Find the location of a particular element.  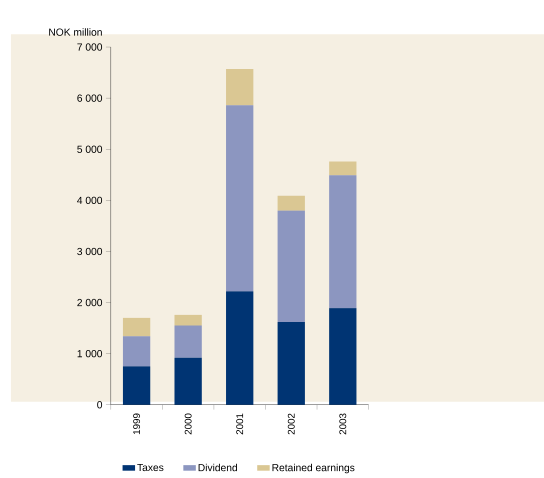

legend-label: Dividend is located at coordinates (217, 468).